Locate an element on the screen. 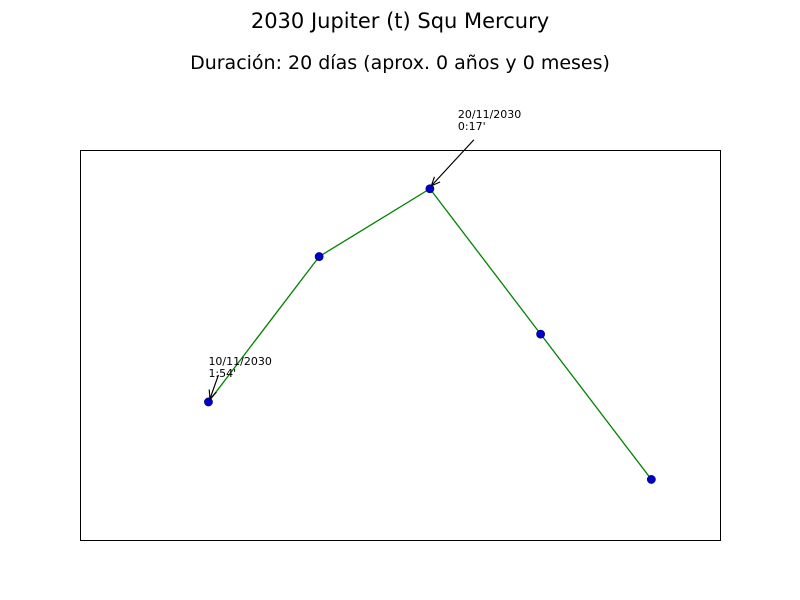 The image size is (800, 600). annotation-value: 1:54' is located at coordinates (222, 373).